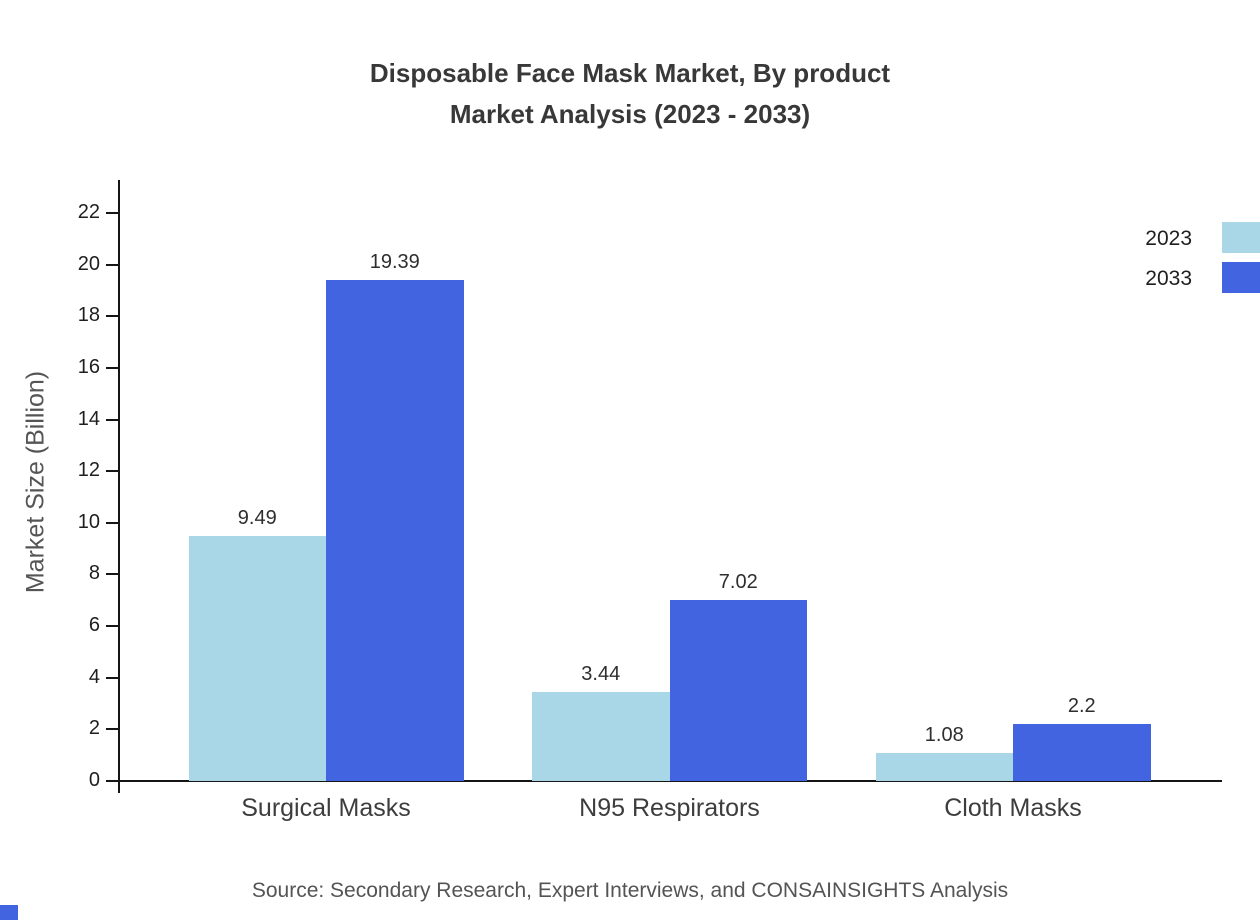  What do you see at coordinates (669, 808) in the screenshot?
I see `x-category-label: N95 Respirators` at bounding box center [669, 808].